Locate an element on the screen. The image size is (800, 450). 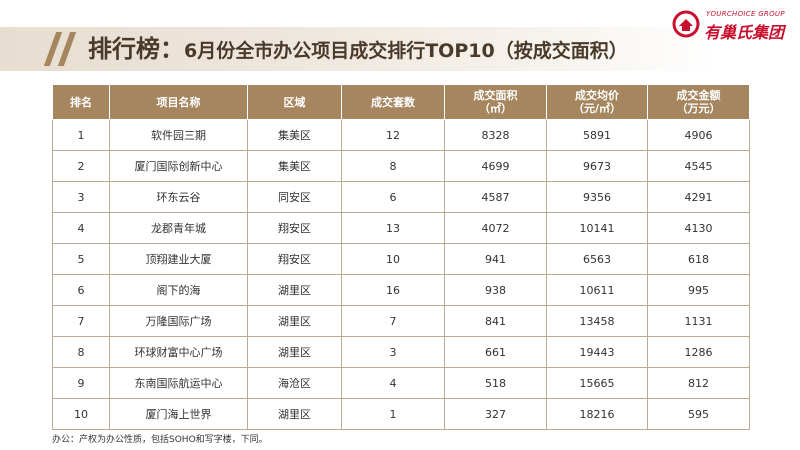
project-name-cell: 环东云谷 is located at coordinates (178, 197).